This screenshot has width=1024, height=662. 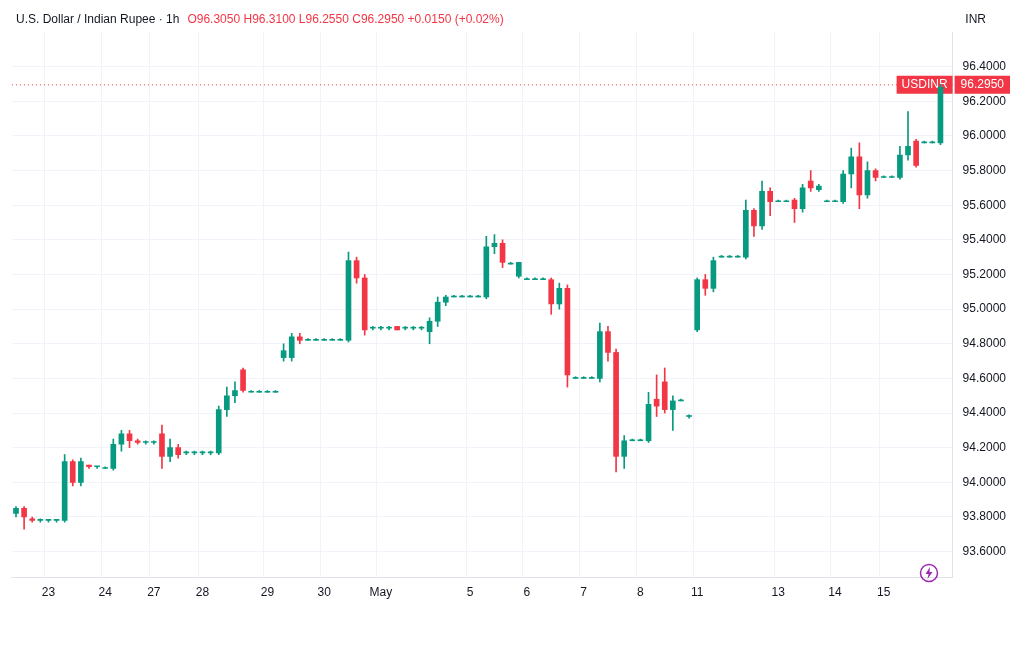 I want to click on y-tick-label: 94.6000, so click(x=984, y=377).